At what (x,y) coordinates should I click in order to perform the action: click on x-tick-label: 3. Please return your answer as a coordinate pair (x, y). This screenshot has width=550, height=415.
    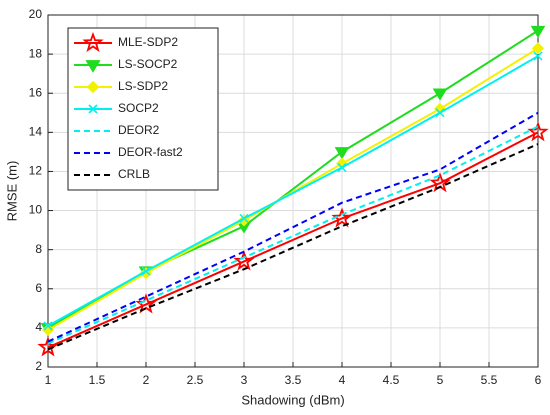
    Looking at the image, I should click on (244, 380).